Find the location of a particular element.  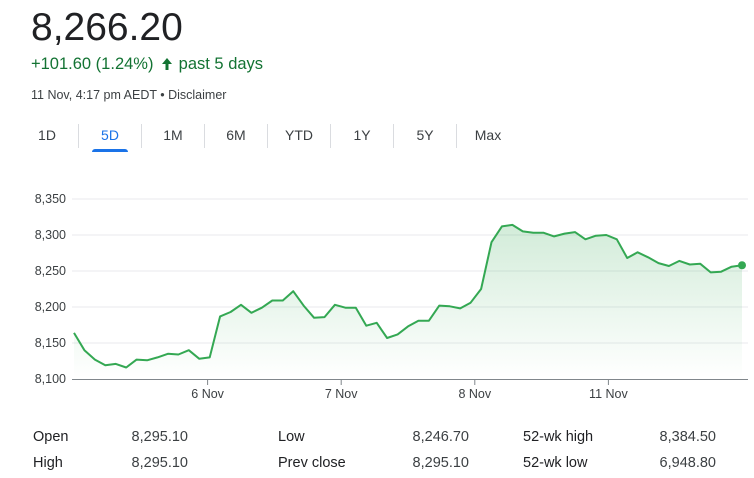

timestamp: 11 Nov, 4:17 pm AEDT is located at coordinates (94, 95).